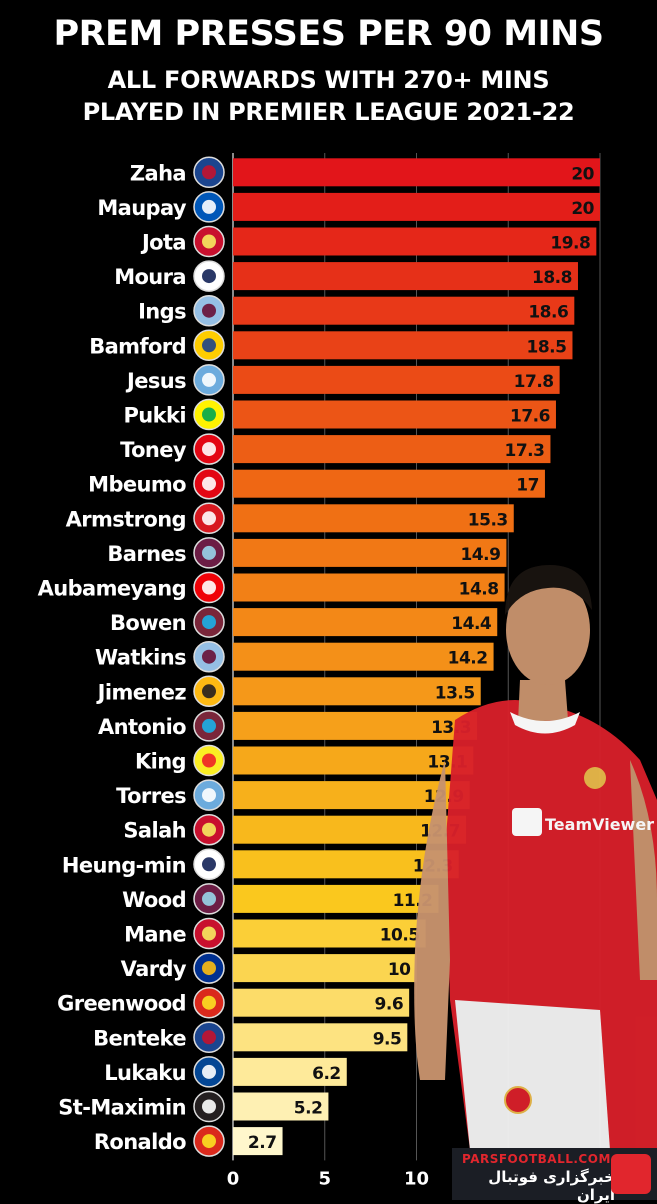  Describe the element at coordinates (308, 1109) in the screenshot. I see `value-label: 5.2` at that location.